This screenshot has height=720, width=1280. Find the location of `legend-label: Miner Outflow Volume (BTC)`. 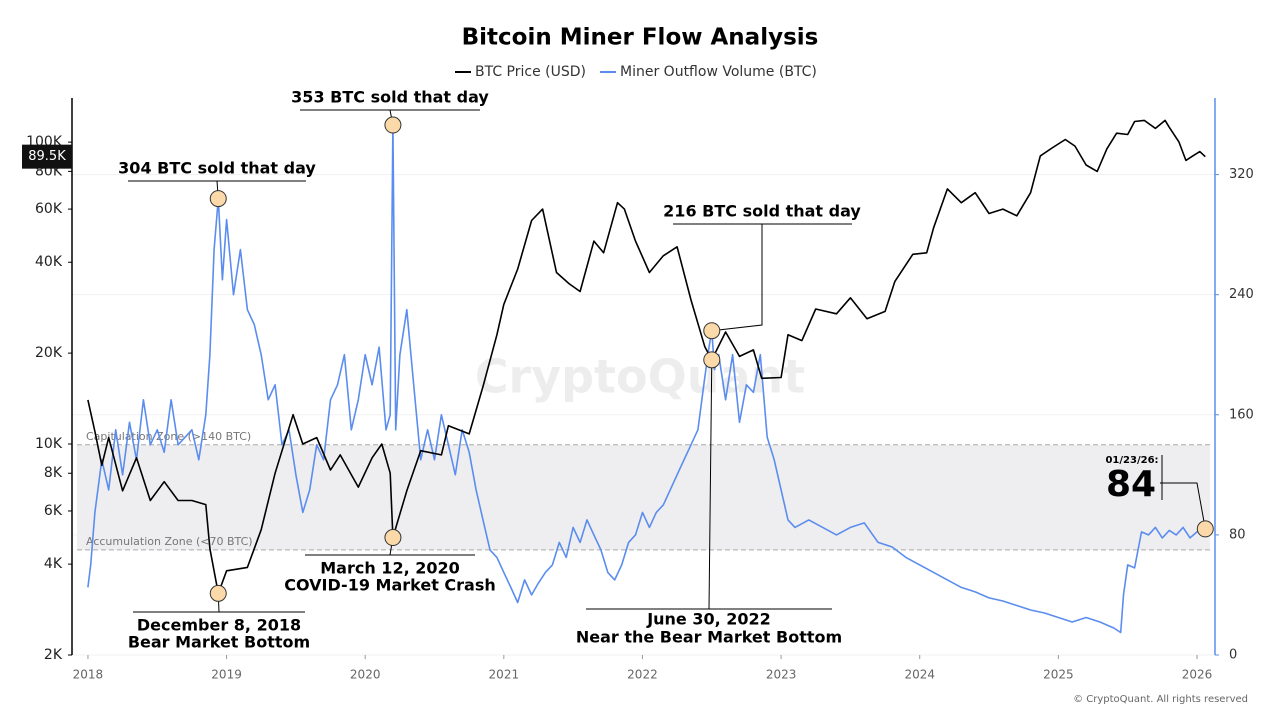

legend-label: Miner Outflow Volume (BTC) is located at coordinates (718, 72).